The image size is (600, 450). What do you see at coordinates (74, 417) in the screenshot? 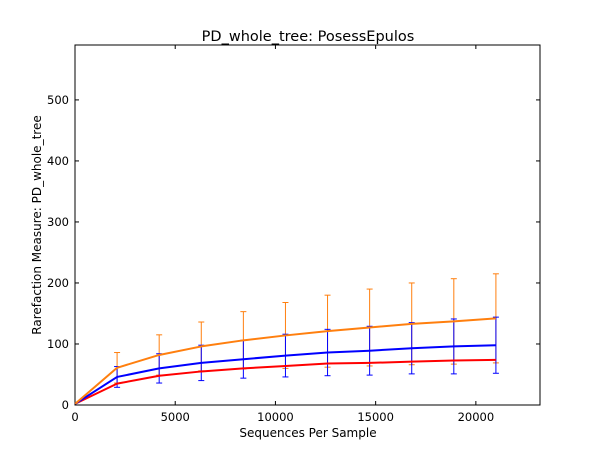
I see `x-tick-label-0: 0` at bounding box center [74, 417].